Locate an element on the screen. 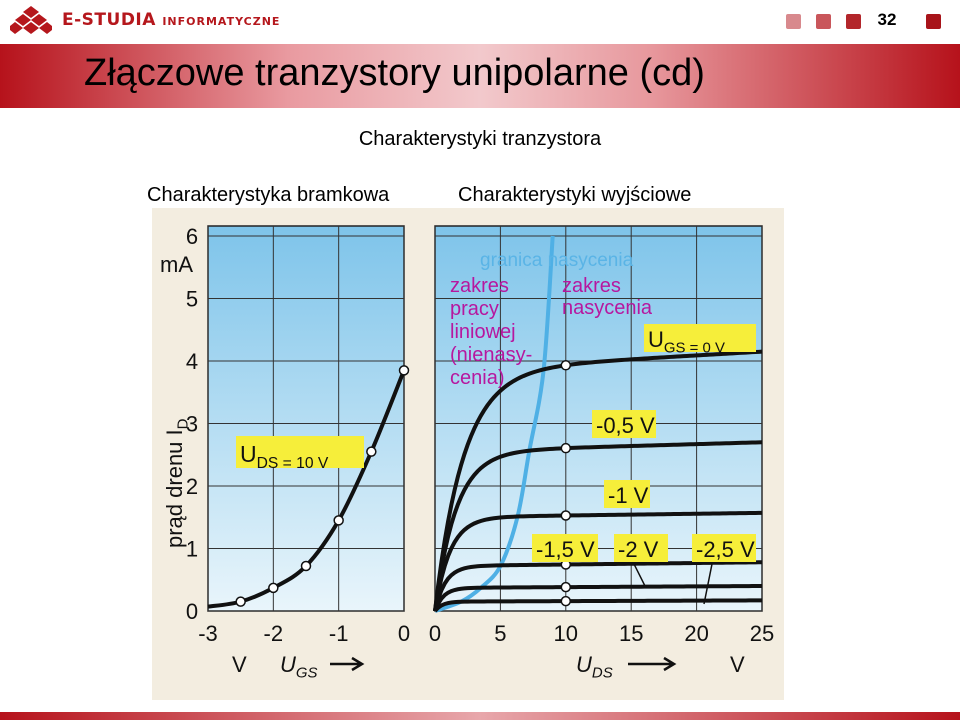  annotation-box is located at coordinates (300, 452).